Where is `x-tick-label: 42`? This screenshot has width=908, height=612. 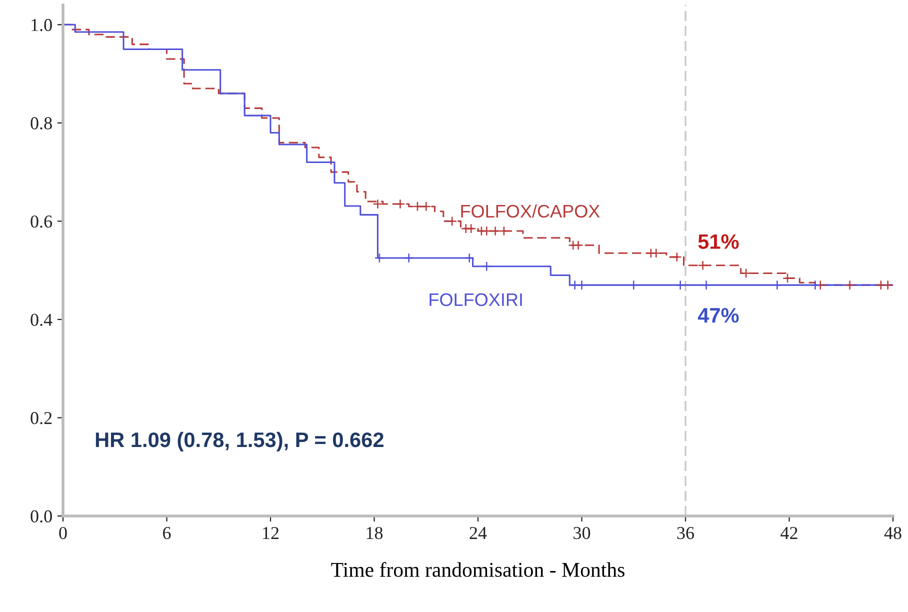
x-tick-label: 42 is located at coordinates (789, 532).